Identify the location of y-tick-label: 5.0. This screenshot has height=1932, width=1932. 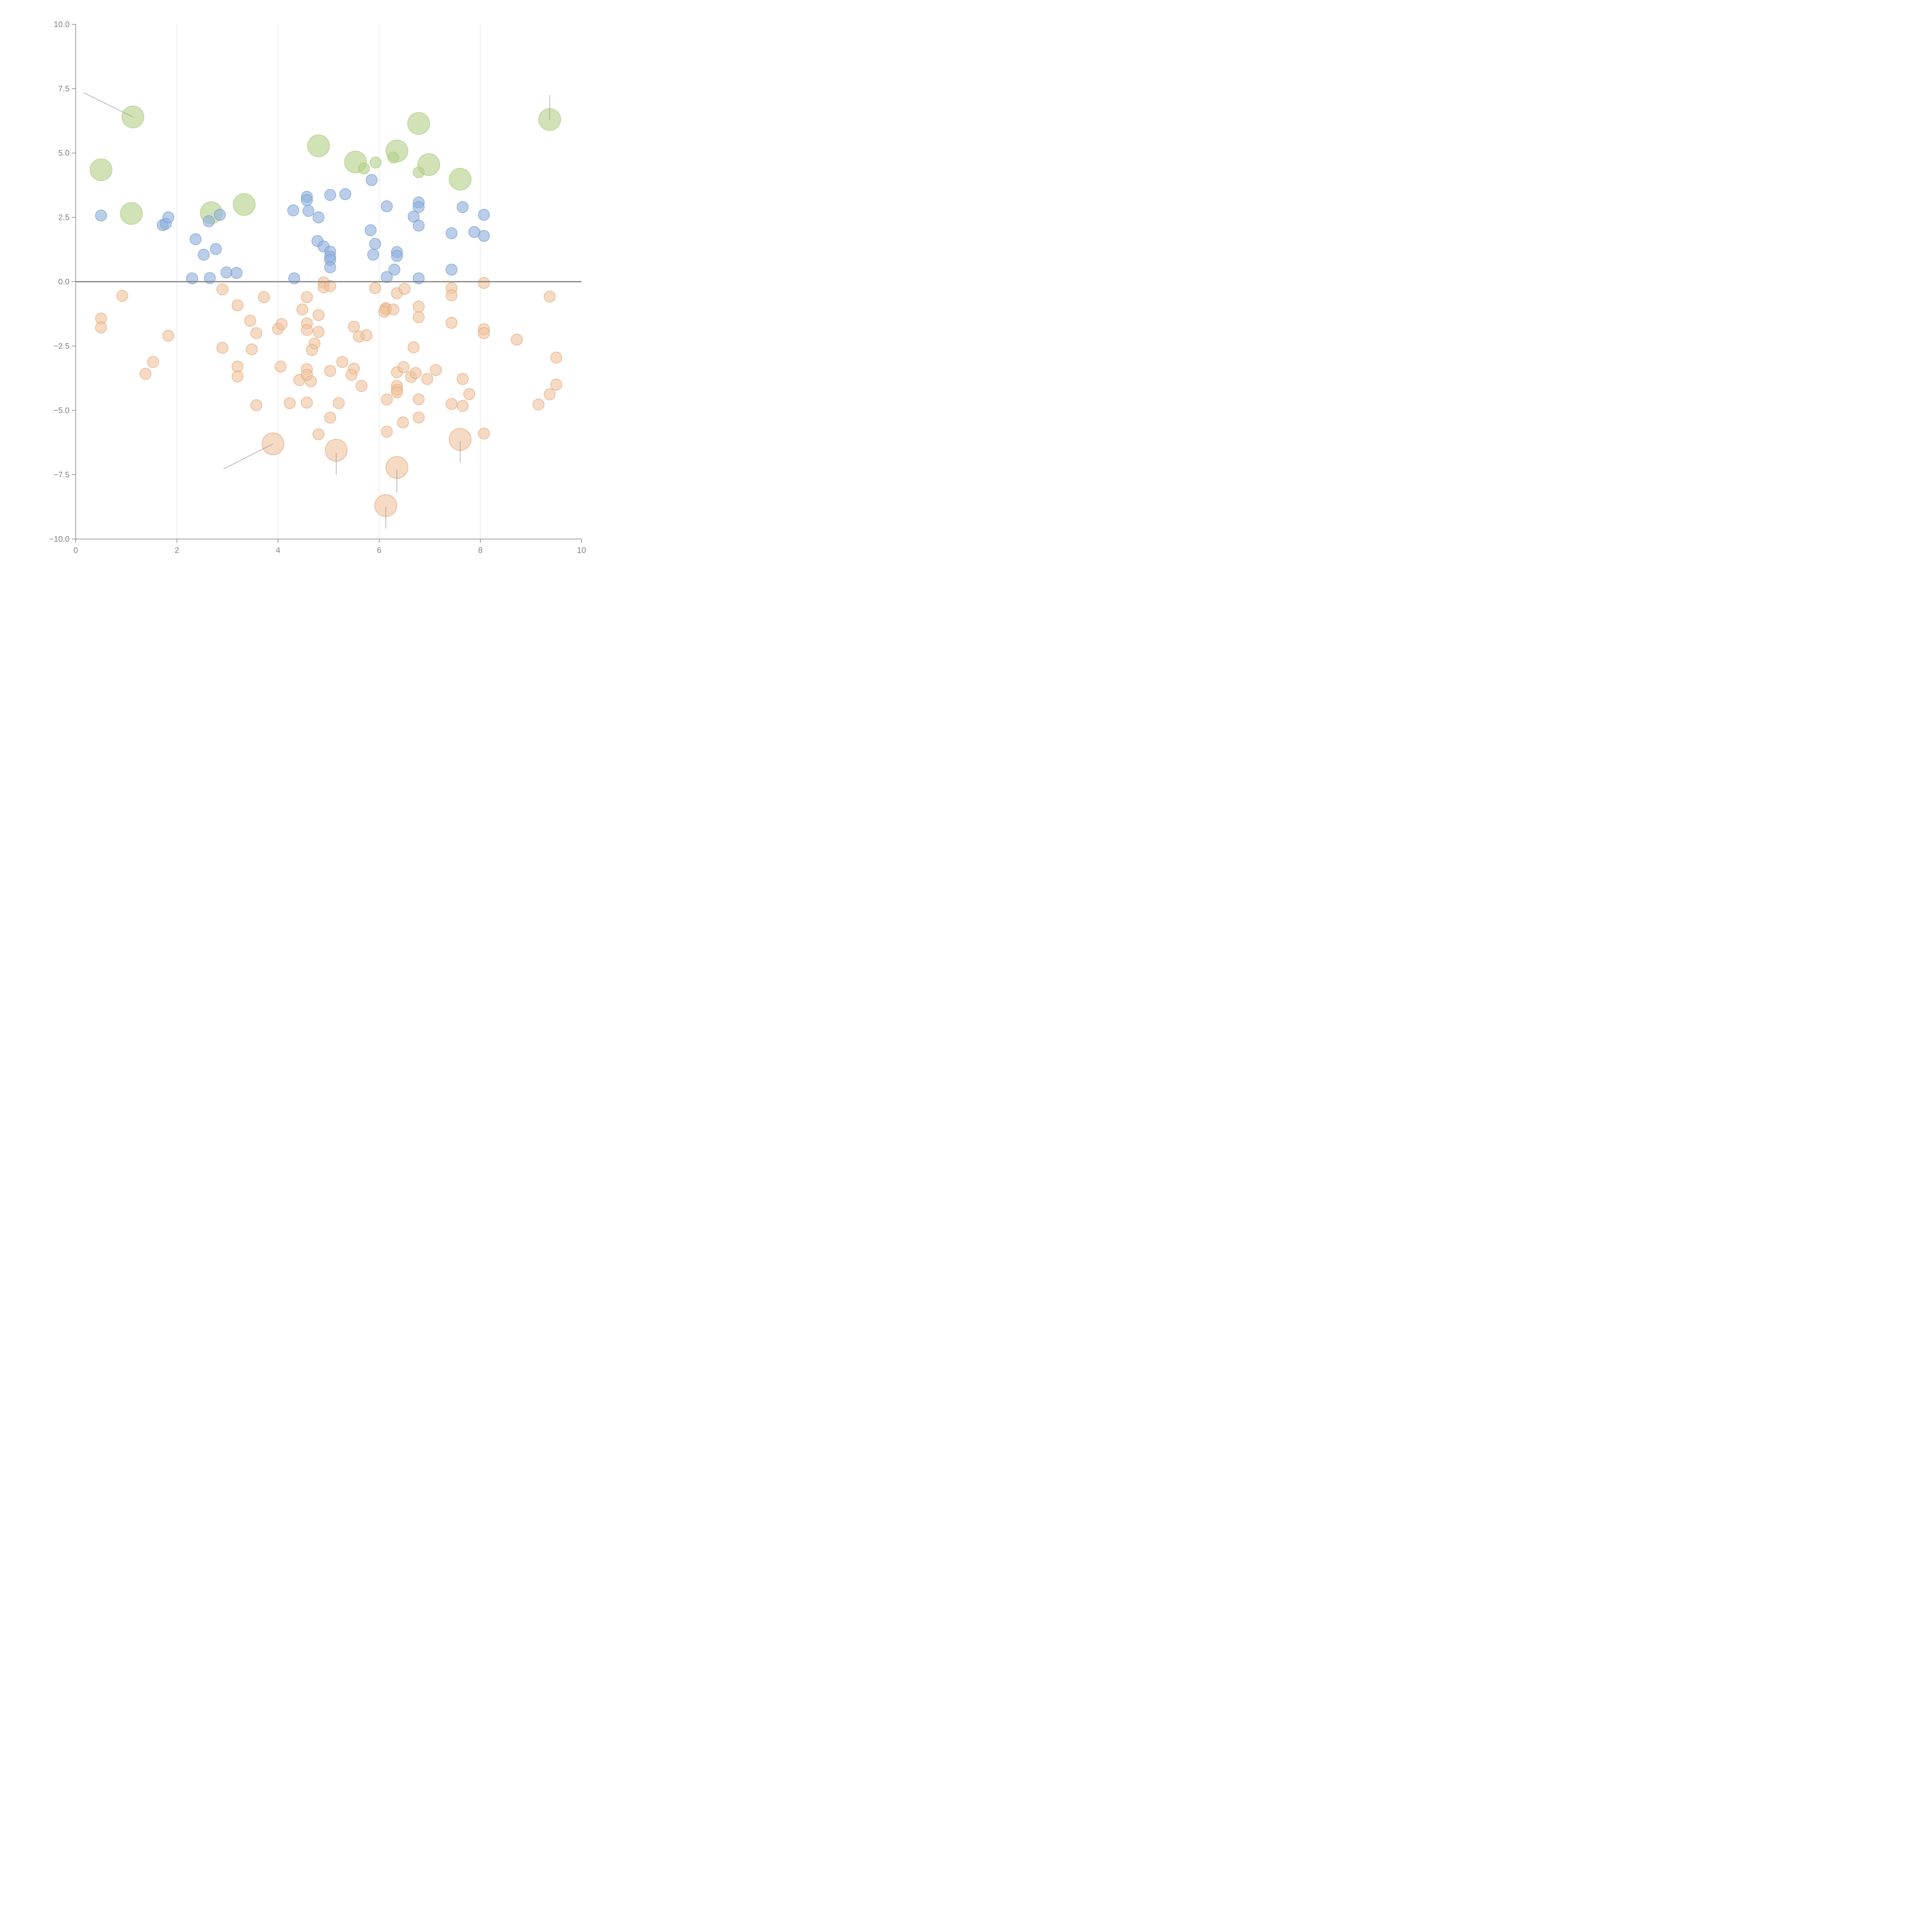
(64, 153).